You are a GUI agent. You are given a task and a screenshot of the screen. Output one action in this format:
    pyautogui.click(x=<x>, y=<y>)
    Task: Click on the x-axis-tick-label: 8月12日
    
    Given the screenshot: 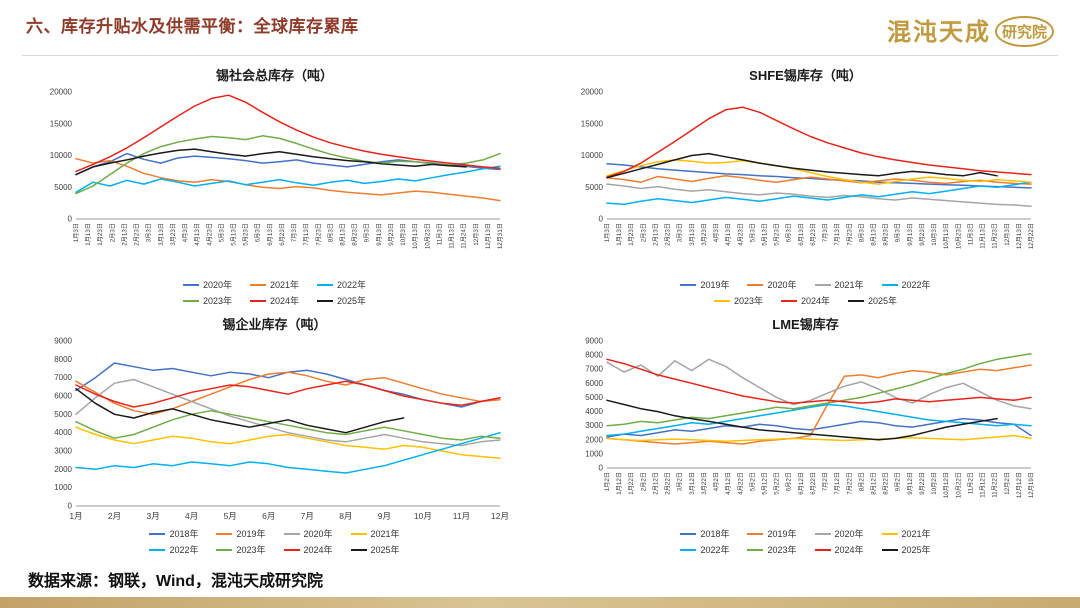 What is the action you would take?
    pyautogui.click(x=873, y=483)
    